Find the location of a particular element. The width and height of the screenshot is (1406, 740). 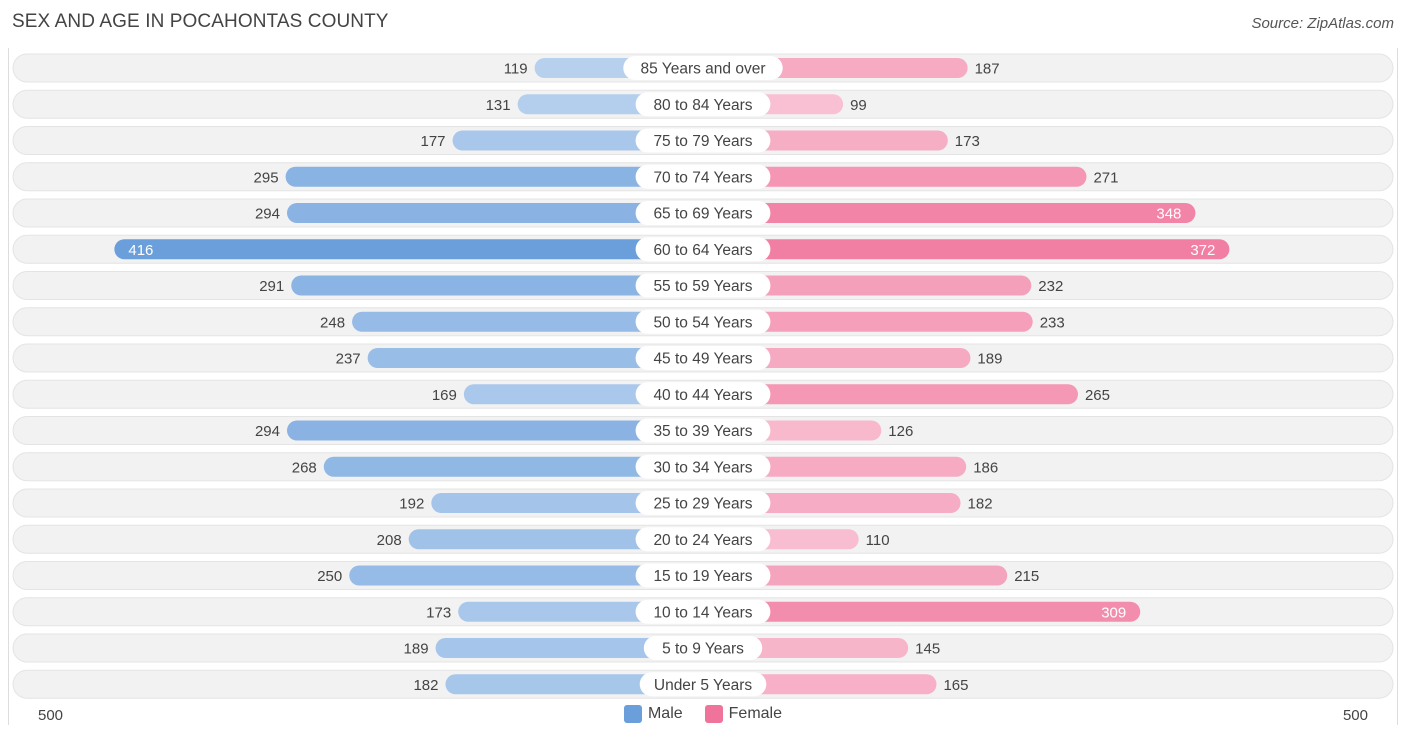

value-label-female: 187 is located at coordinates (987, 69).